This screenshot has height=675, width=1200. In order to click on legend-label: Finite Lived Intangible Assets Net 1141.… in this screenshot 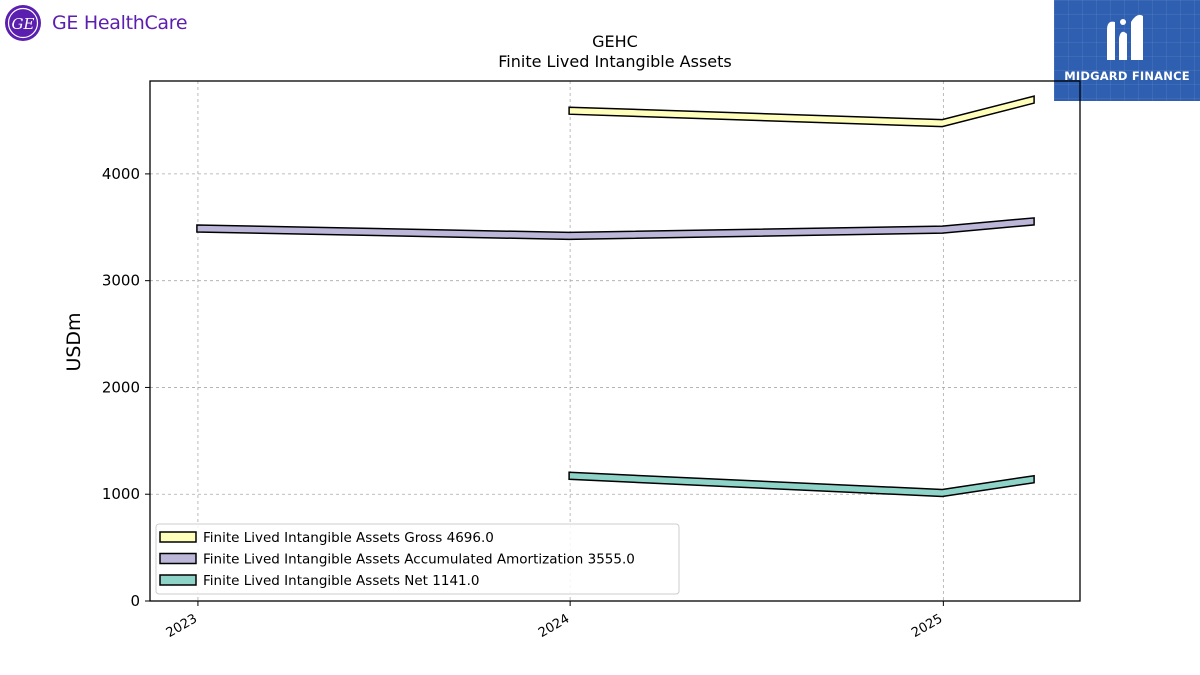, I will do `click(341, 581)`.